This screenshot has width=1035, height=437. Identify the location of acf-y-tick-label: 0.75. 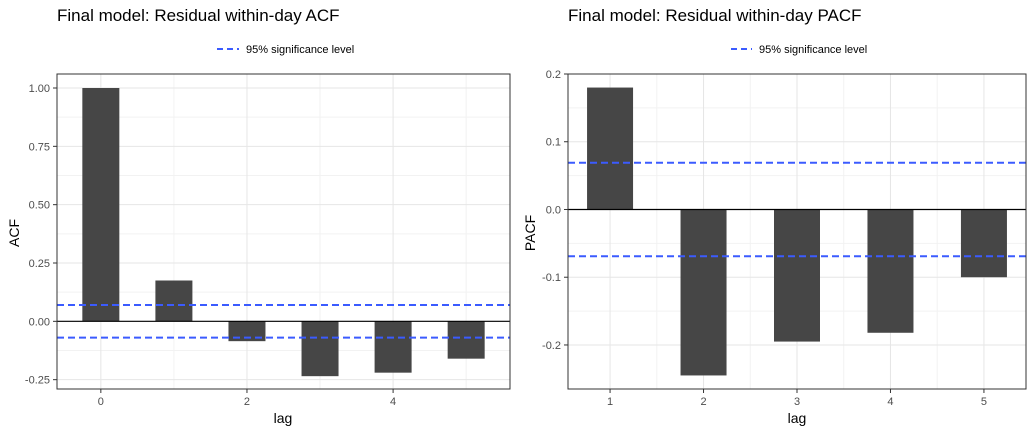
(39, 147).